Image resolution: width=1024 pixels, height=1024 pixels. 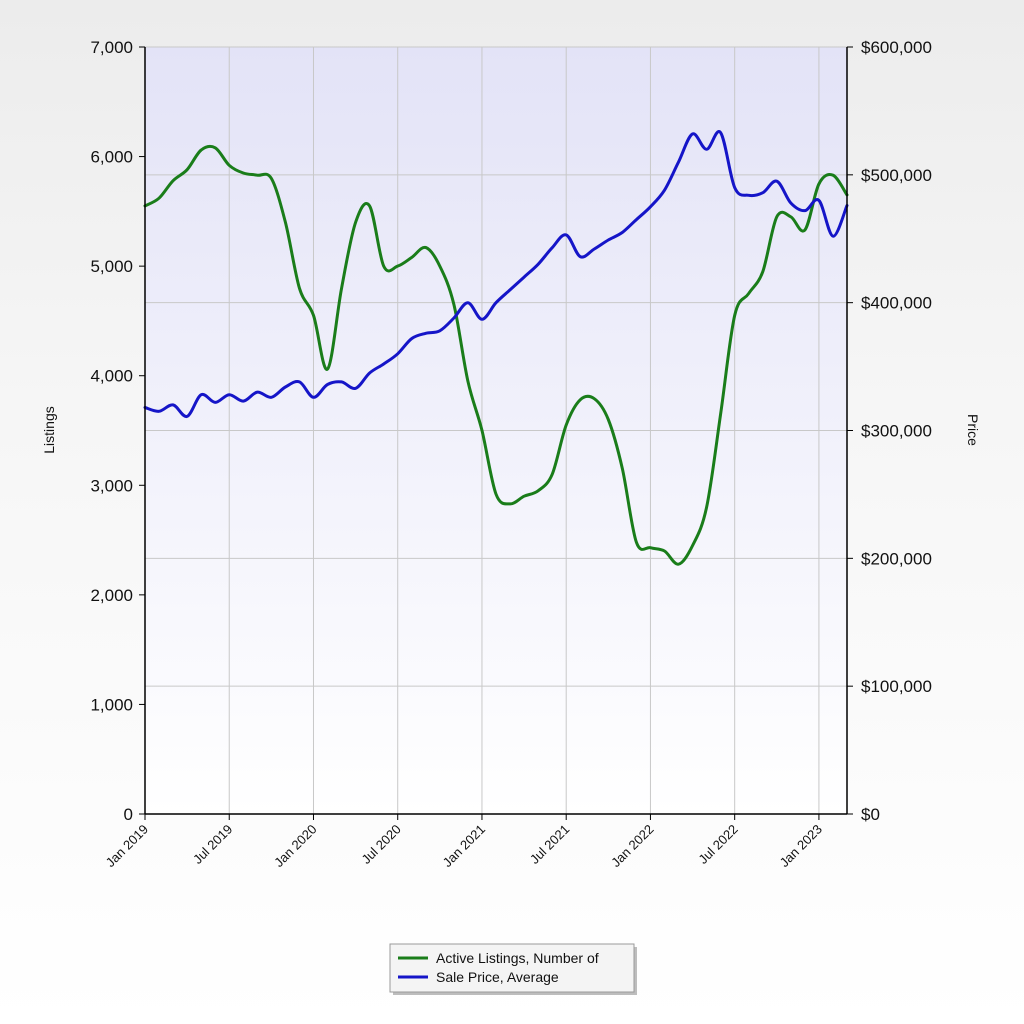 I want to click on right-tick-label: $300,000, so click(x=896, y=431).